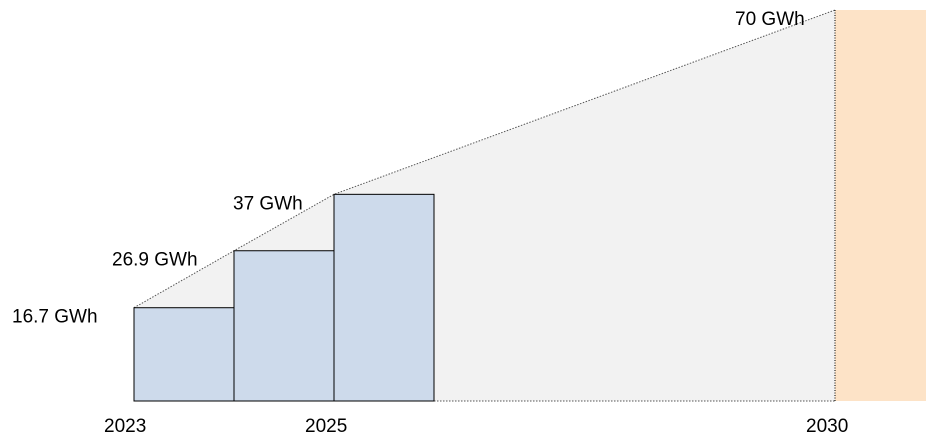 This screenshot has height=437, width=926. What do you see at coordinates (125, 426) in the screenshot?
I see `x-tick-label-2023: 2023` at bounding box center [125, 426].